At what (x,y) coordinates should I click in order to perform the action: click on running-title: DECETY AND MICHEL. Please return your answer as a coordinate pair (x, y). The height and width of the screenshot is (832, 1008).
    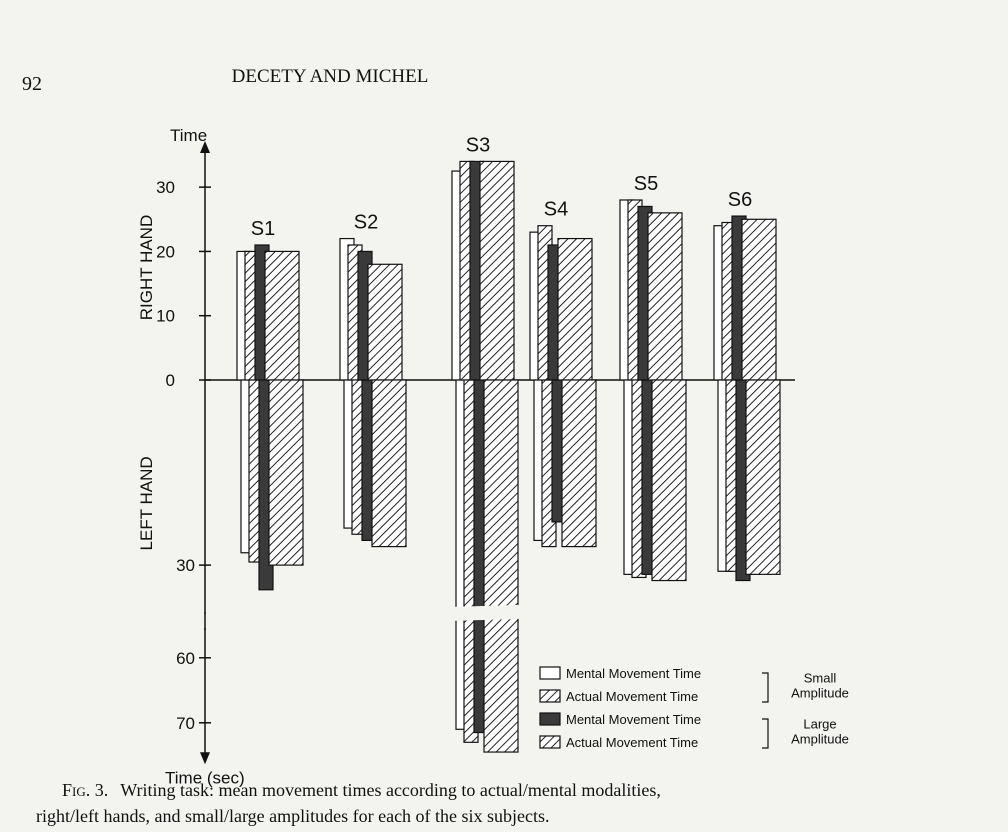
    Looking at the image, I should click on (330, 76).